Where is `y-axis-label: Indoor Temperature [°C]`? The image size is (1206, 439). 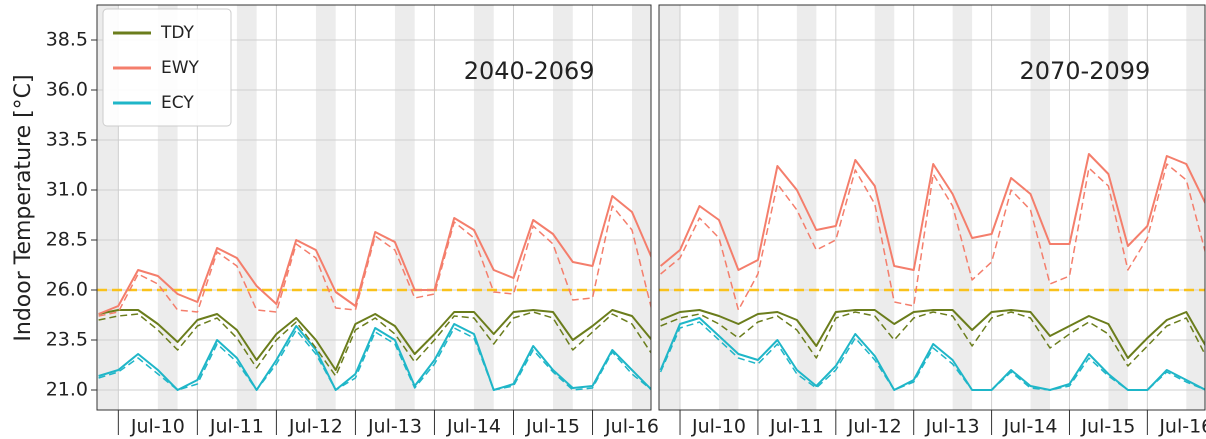 y-axis-label: Indoor Temperature [°C] is located at coordinates (23, 207).